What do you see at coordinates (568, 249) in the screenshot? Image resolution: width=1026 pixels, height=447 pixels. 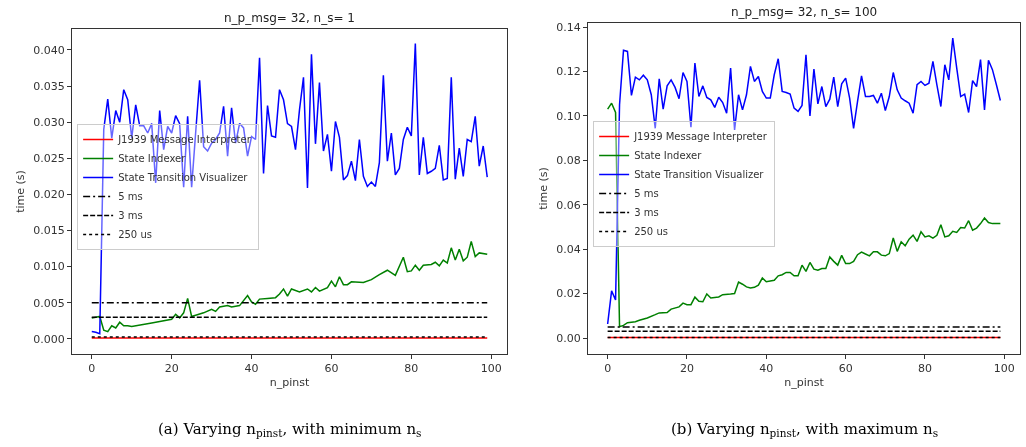 I see `y-tick-label: 0.04` at bounding box center [568, 249].